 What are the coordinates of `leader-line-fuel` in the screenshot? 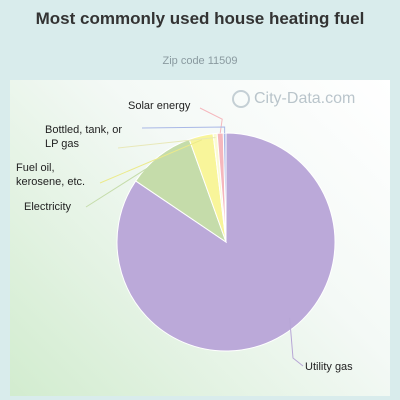 It's located at (151, 161).